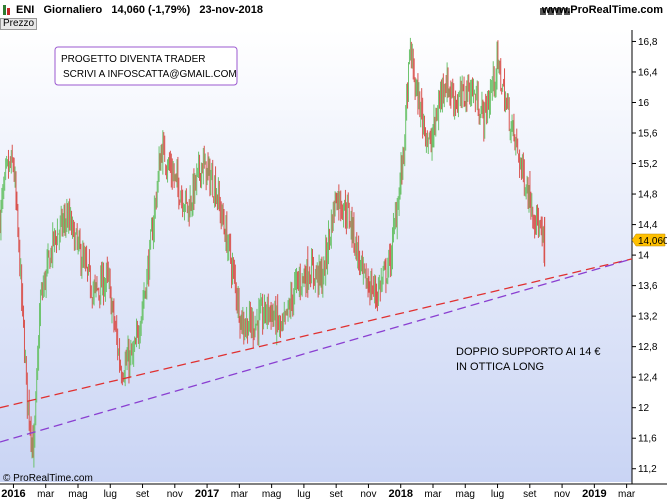 The height and width of the screenshot is (500, 667). What do you see at coordinates (648, 286) in the screenshot?
I see `y-tick-label: 13,6` at bounding box center [648, 286].